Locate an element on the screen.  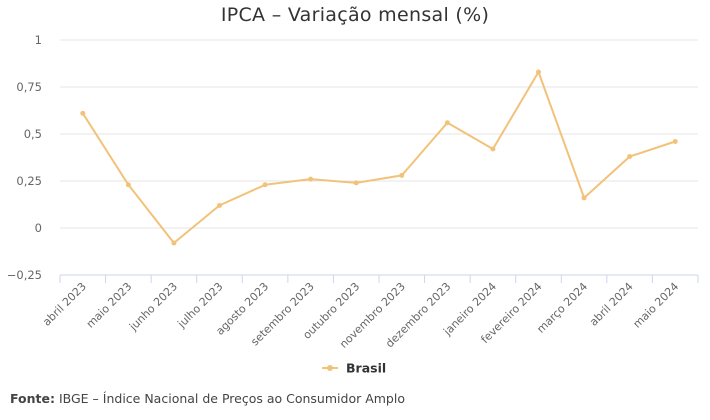
y-tick-label: 0,25 is located at coordinates (29, 181).